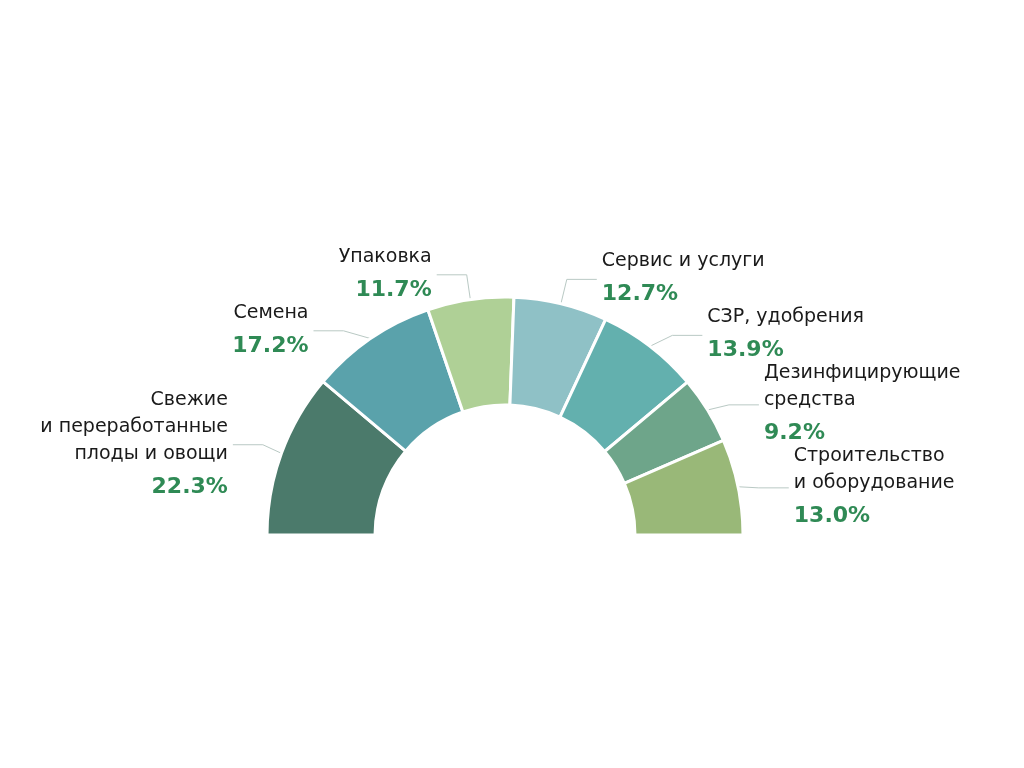 The width and height of the screenshot is (1024, 768). What do you see at coordinates (640, 293) in the screenshot?
I see `data-label: 12.7%` at bounding box center [640, 293].